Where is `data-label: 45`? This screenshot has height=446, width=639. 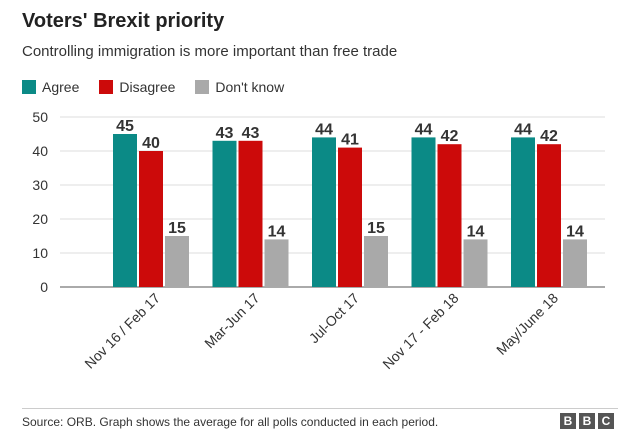
data-label: 45 is located at coordinates (125, 126).